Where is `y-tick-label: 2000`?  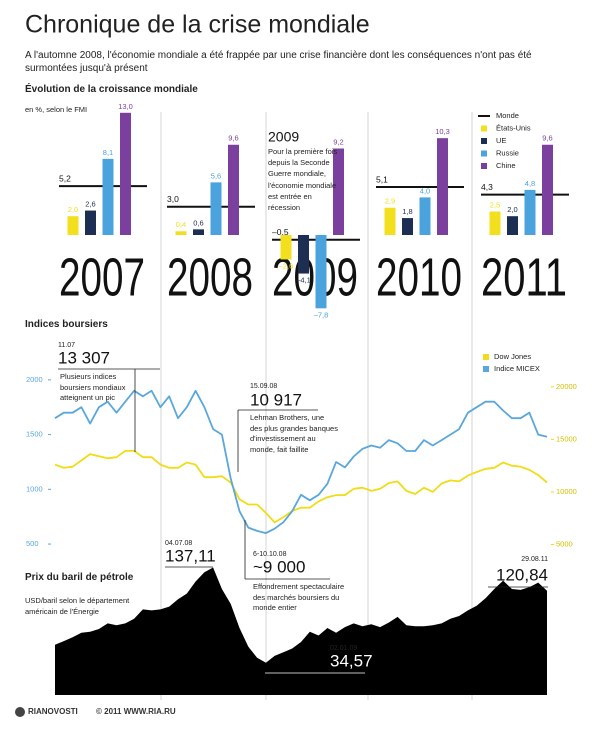
y-tick-label: 2000 is located at coordinates (34, 379).